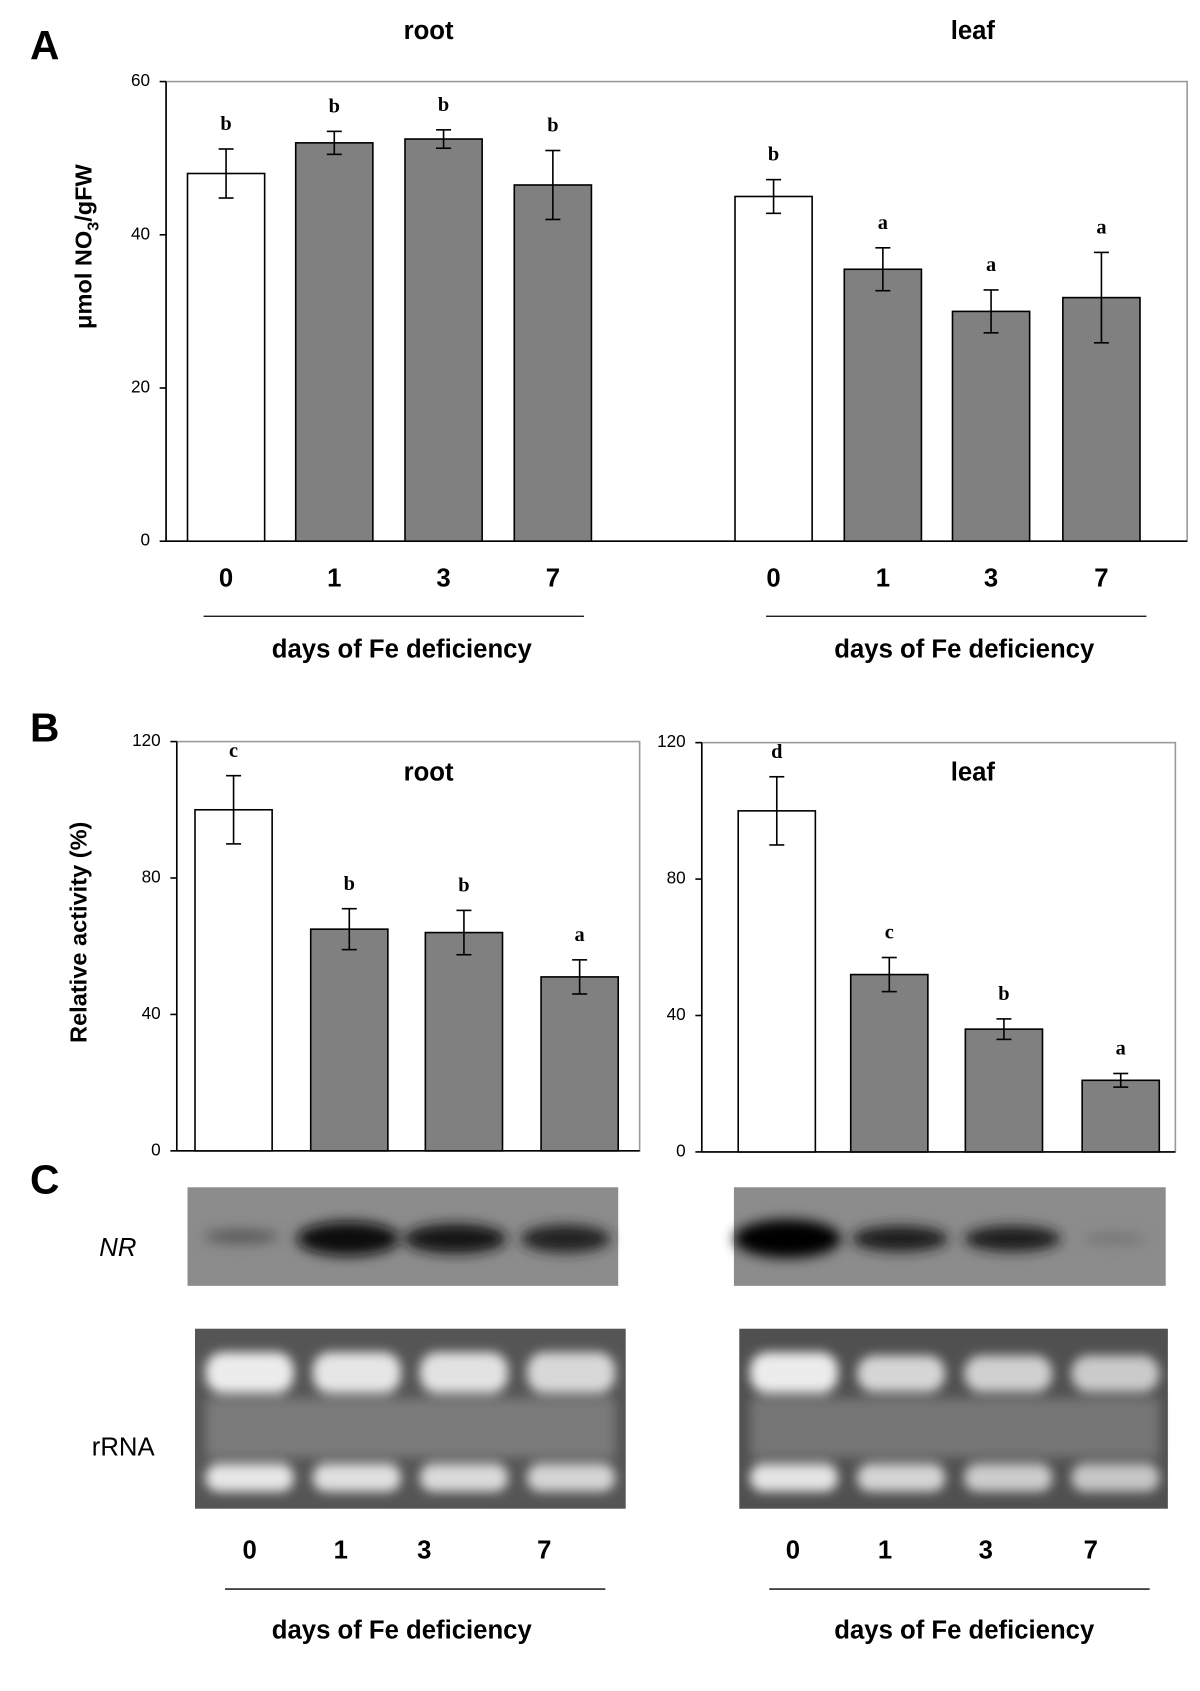  Describe the element at coordinates (84, 280) in the screenshot. I see `y-axis-label-part: μmol NO` at that location.